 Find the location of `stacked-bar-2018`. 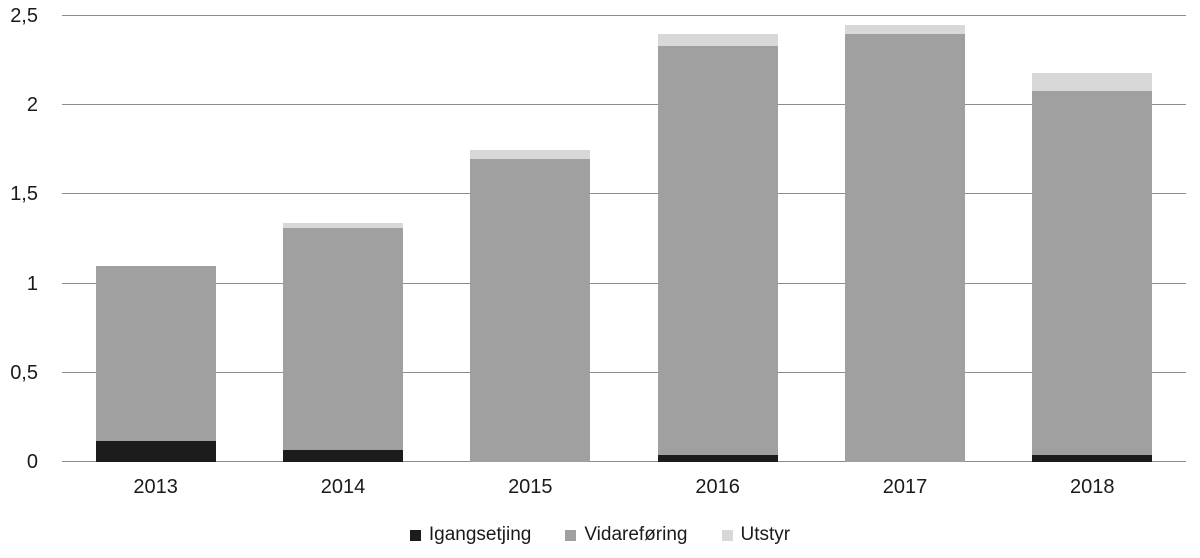

stacked-bar-2018 is located at coordinates (1092, 239).